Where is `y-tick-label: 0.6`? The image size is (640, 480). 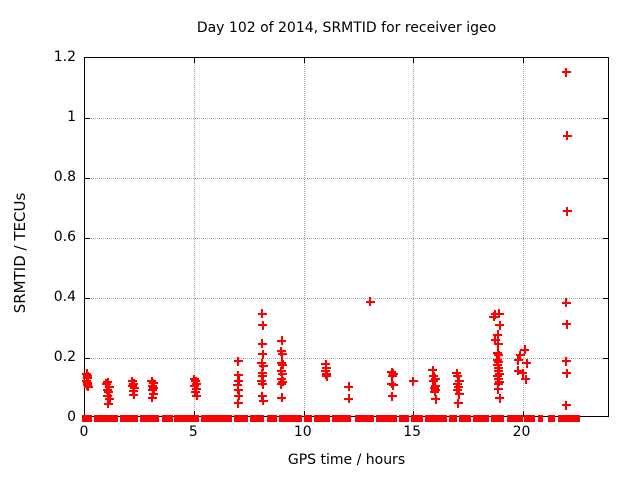
y-tick-label: 0.6 is located at coordinates (64, 237).